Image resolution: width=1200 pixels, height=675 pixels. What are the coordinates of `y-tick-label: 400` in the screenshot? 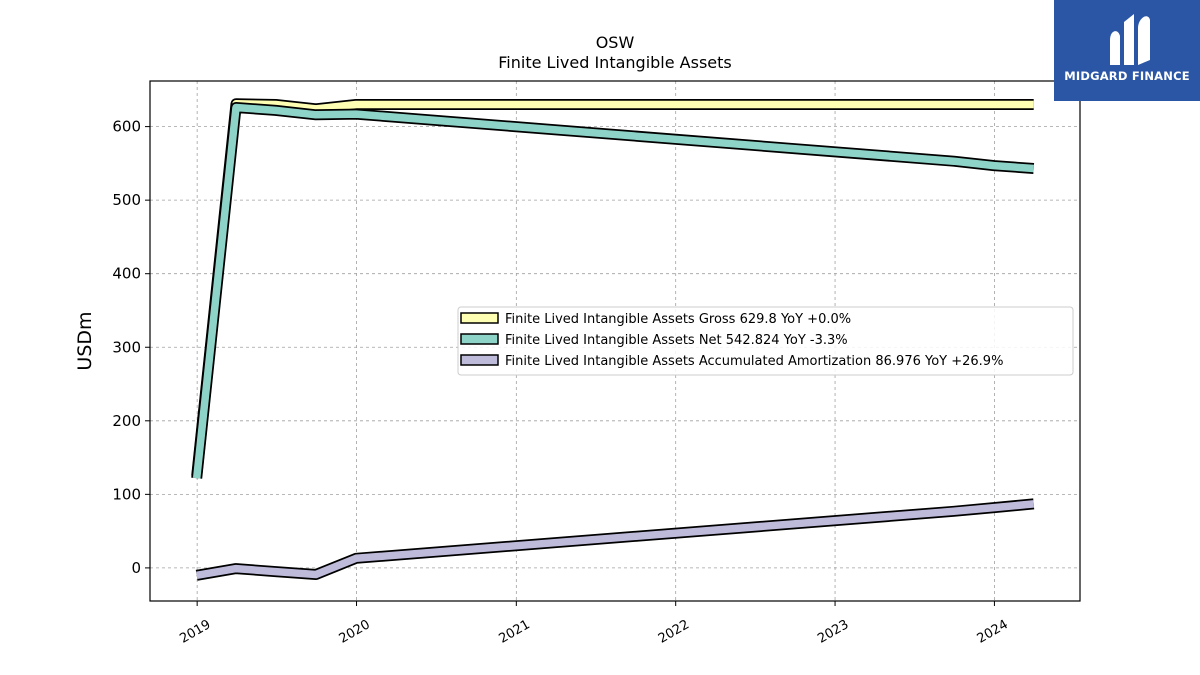 It's located at (126, 274).